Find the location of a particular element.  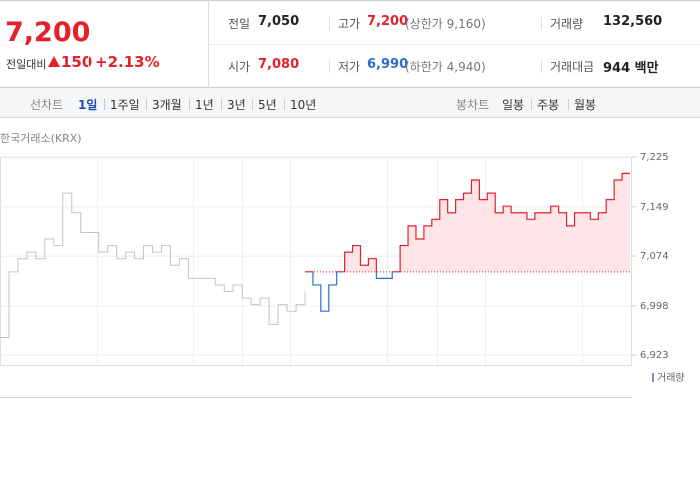

stat-value: 7,080 is located at coordinates (279, 64).